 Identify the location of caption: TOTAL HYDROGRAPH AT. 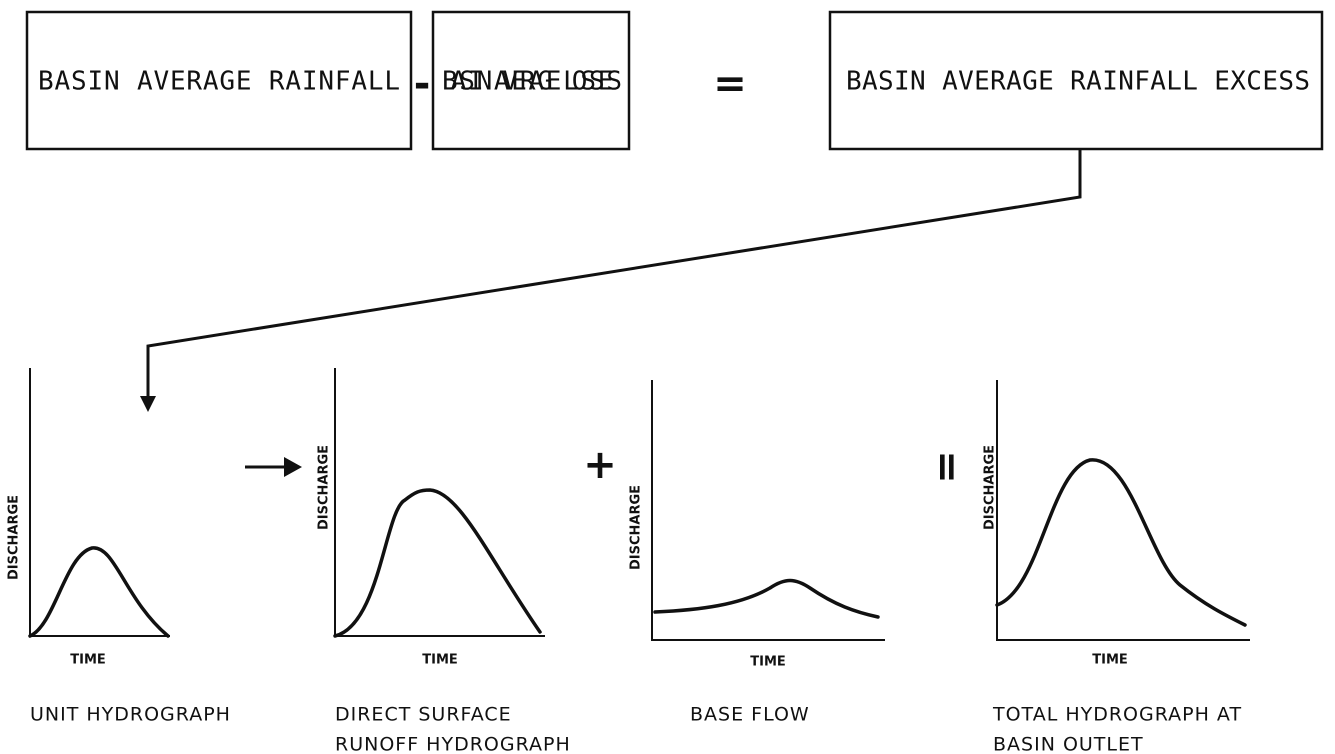
(1117, 715).